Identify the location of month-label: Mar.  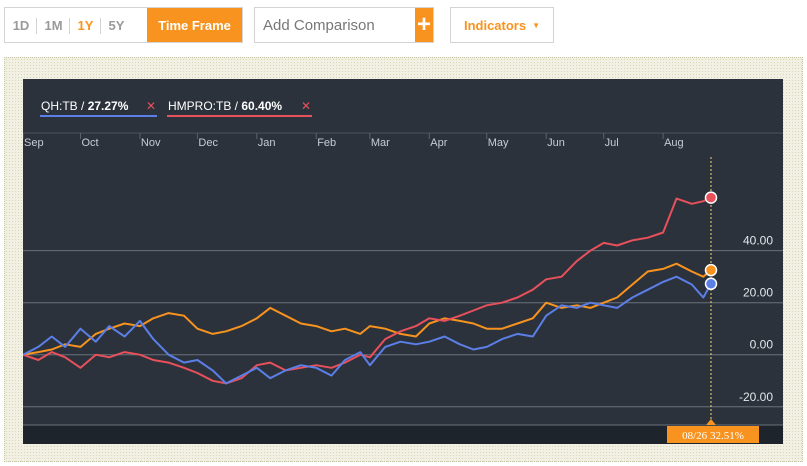
(380, 143).